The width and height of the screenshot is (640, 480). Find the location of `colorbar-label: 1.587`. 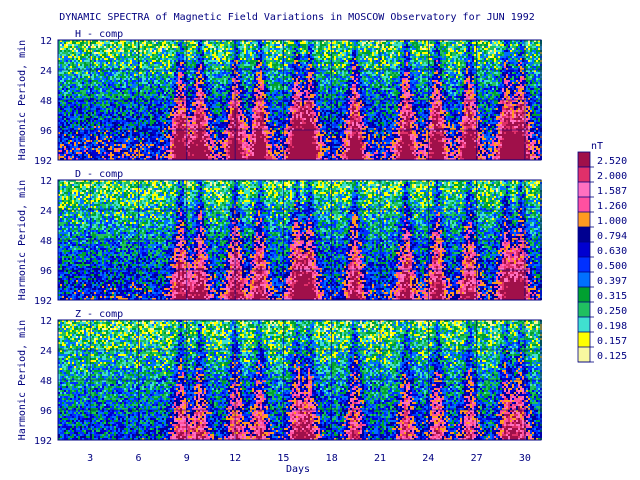

colorbar-label: 1.587 is located at coordinates (612, 191).